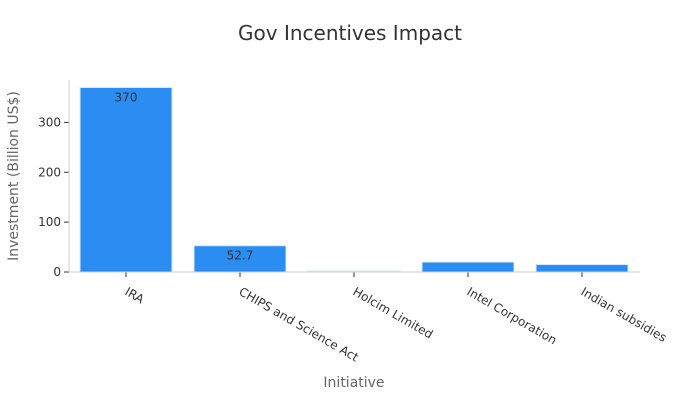  What do you see at coordinates (126, 97) in the screenshot?
I see `data-label-1: 370` at bounding box center [126, 97].